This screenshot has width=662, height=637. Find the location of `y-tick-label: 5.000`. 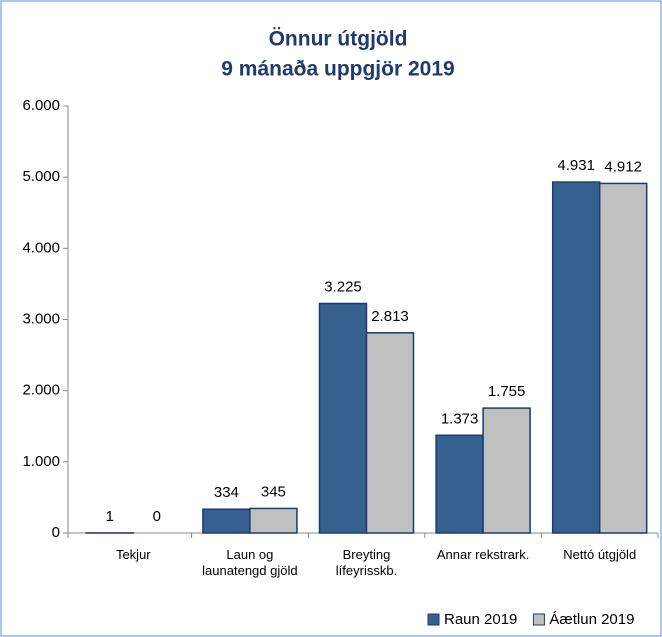

y-tick-label: 5.000 is located at coordinates (41, 176).